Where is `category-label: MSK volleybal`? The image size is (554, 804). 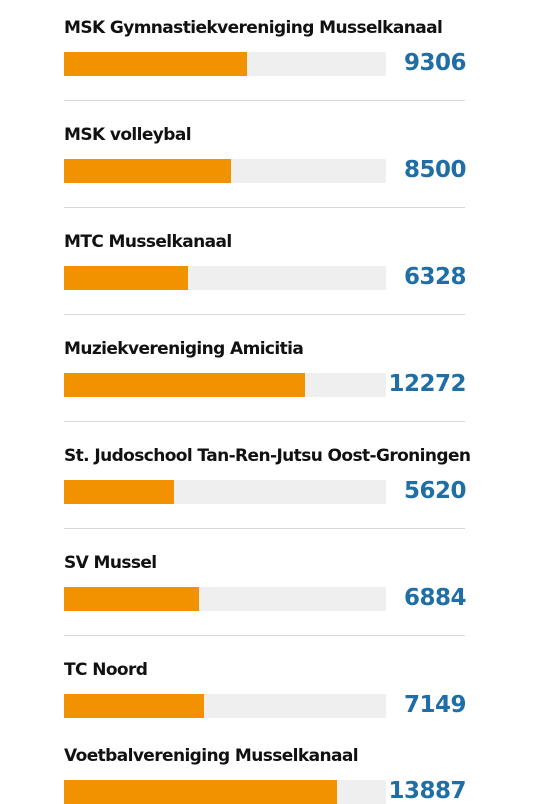 category-label: MSK volleybal is located at coordinates (128, 135).